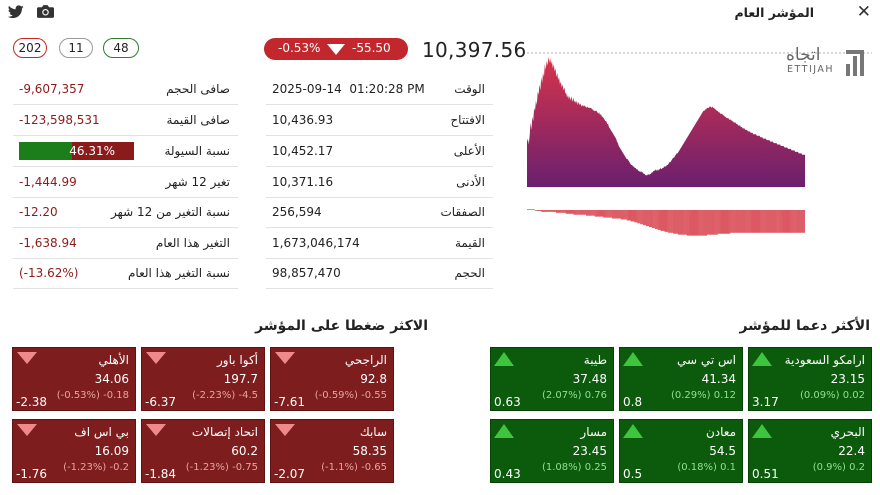 This screenshot has height=495, width=880. I want to click on tile-price: 41.34, so click(718, 379).